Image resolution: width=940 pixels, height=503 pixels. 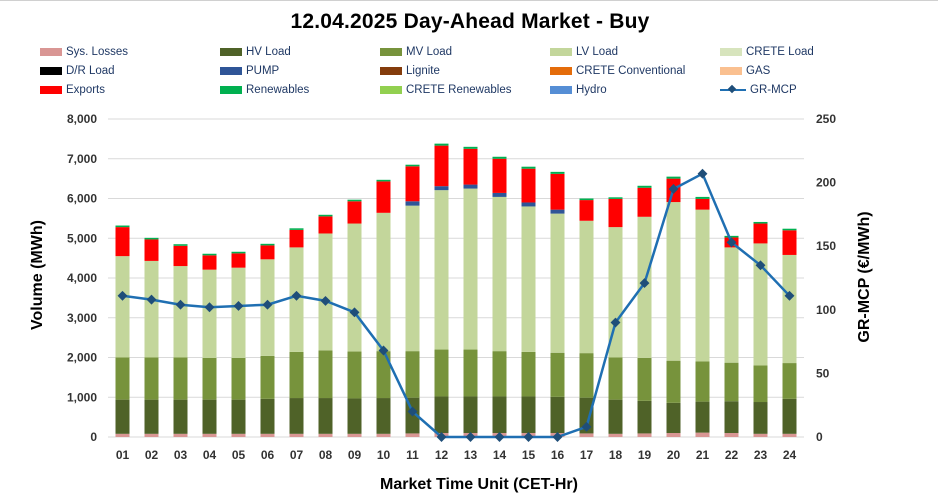 What do you see at coordinates (442, 455) in the screenshot?
I see `x-tick-label: 12` at bounding box center [442, 455].